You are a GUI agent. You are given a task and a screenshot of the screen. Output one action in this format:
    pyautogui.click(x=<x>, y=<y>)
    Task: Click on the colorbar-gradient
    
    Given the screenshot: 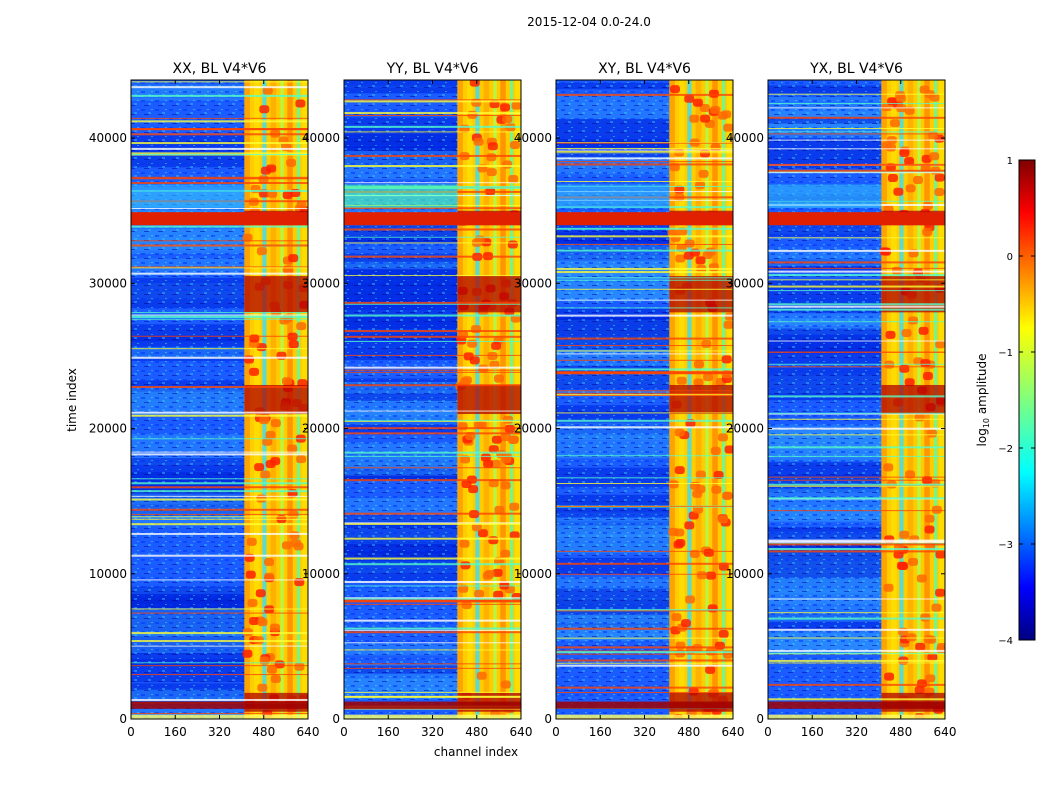 What is the action you would take?
    pyautogui.click(x=1027, y=400)
    